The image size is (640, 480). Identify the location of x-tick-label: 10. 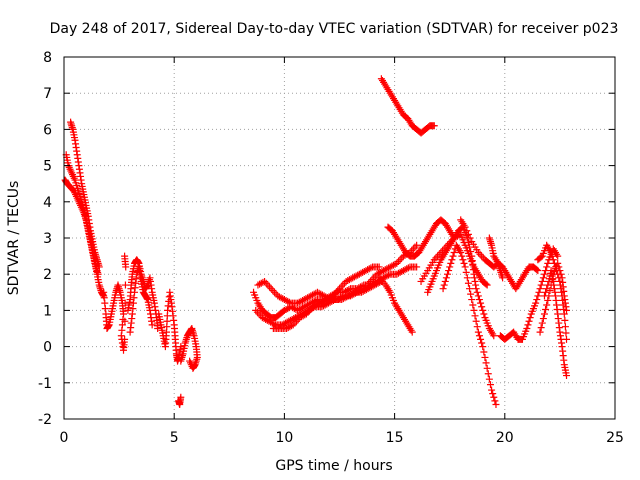
(284, 438).